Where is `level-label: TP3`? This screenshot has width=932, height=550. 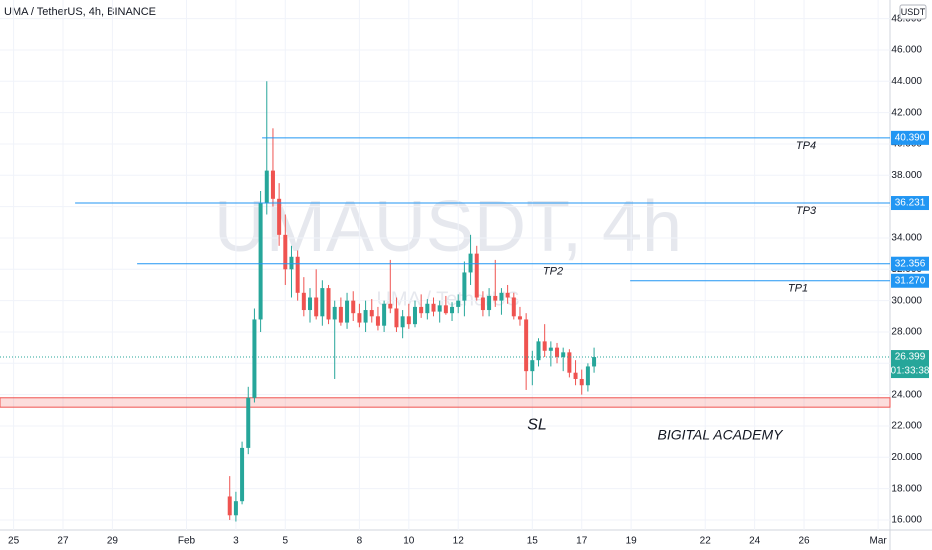
level-label: TP3 is located at coordinates (806, 211).